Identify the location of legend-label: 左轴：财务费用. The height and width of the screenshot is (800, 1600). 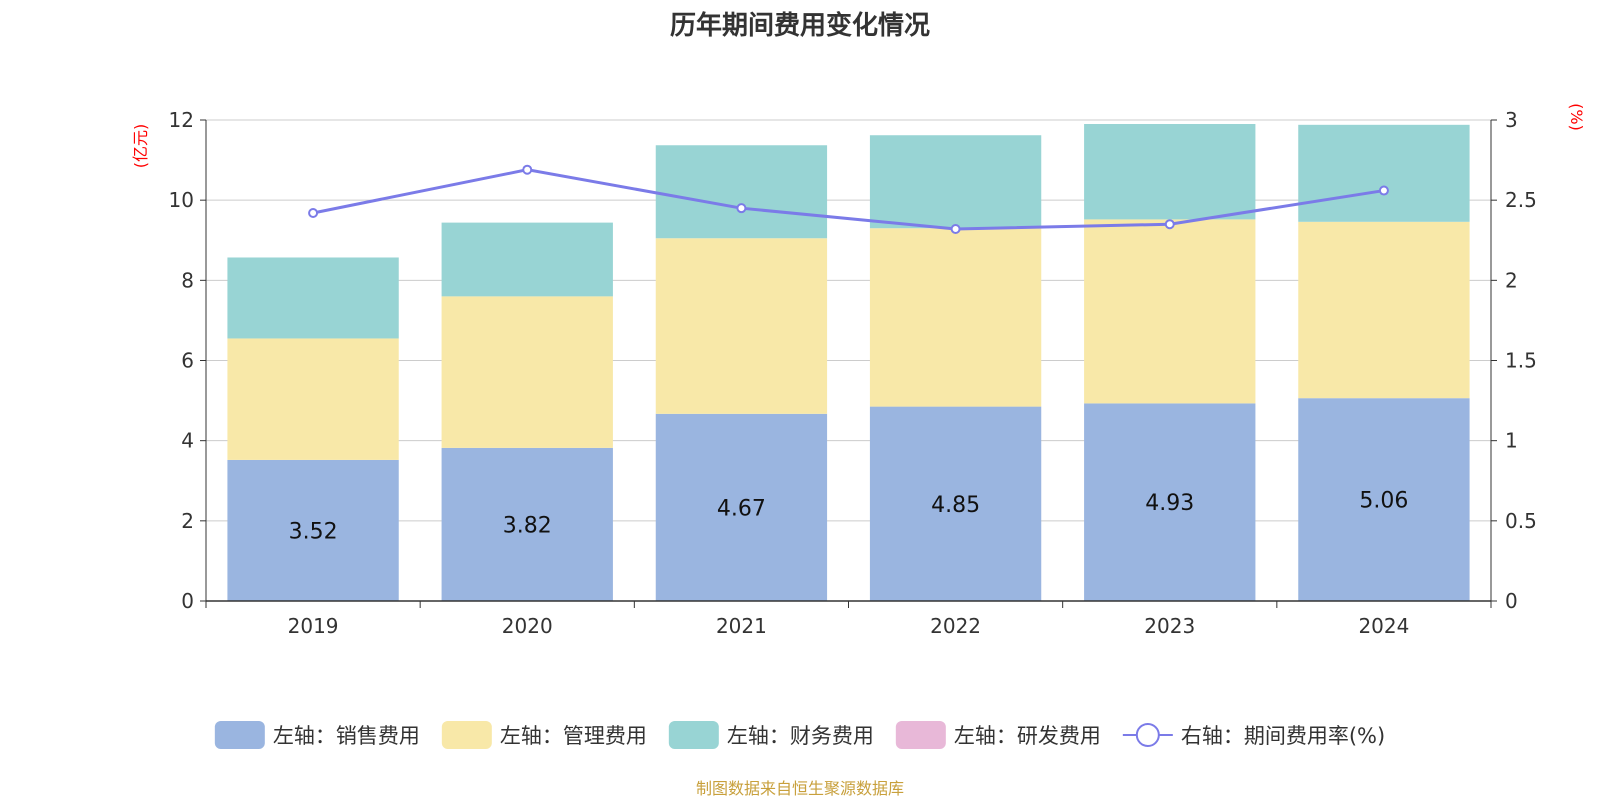
(800, 736).